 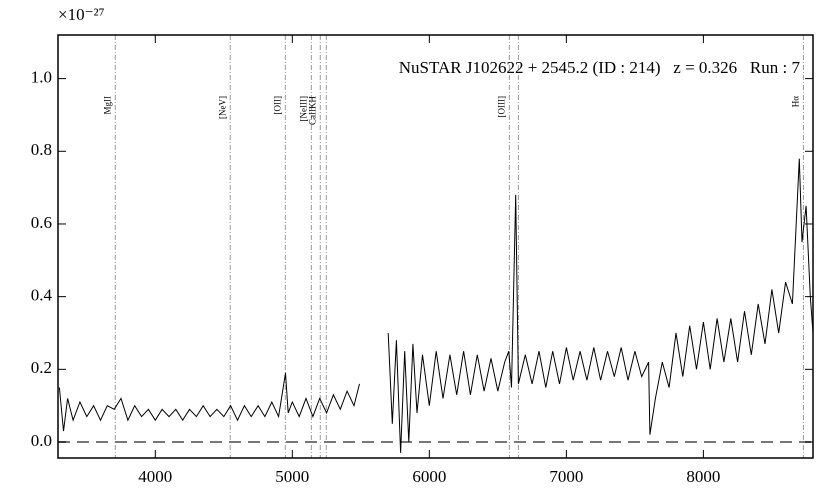 I want to click on y-tick-label: 0.6, so click(x=41, y=222).